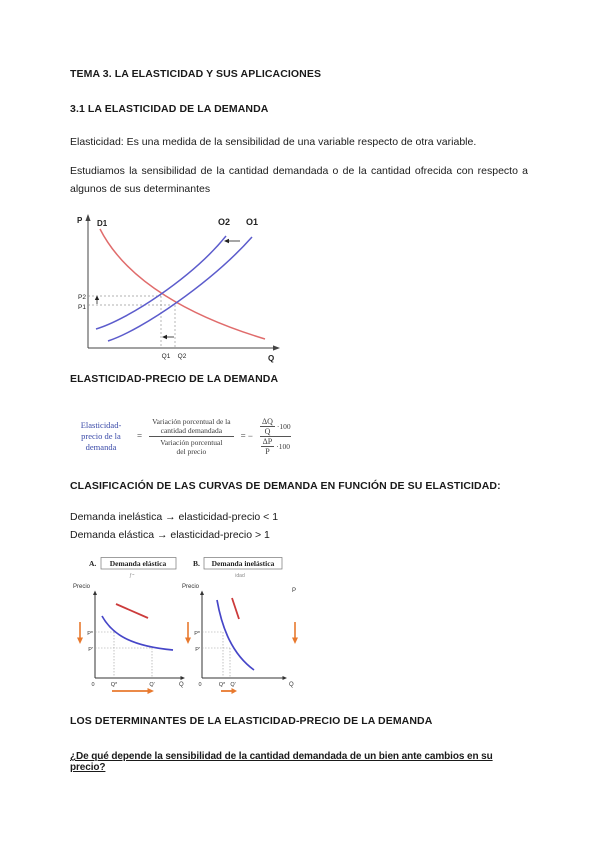  Describe the element at coordinates (101, 424) in the screenshot. I see `formula-label-line1: Elasticidad-` at that location.